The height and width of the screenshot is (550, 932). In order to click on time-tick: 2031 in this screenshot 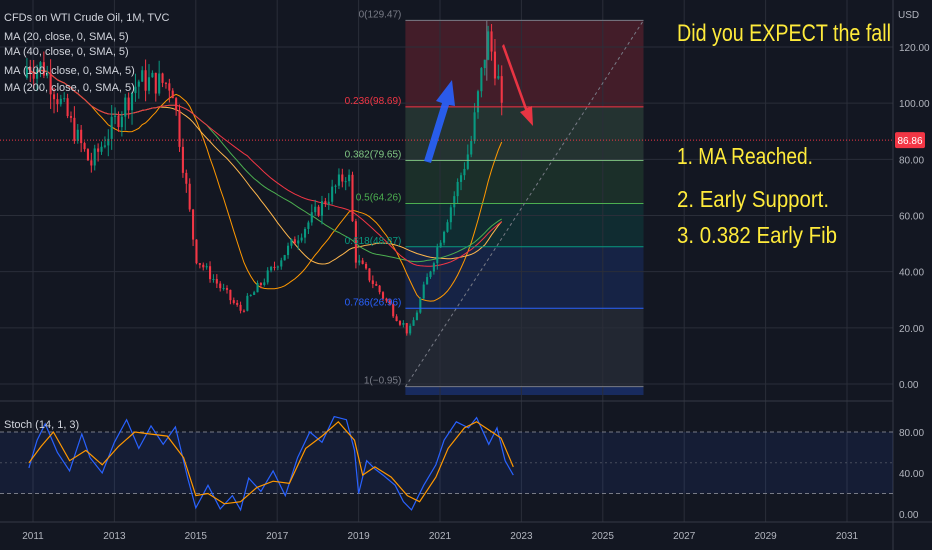, I will do `click(847, 536)`.